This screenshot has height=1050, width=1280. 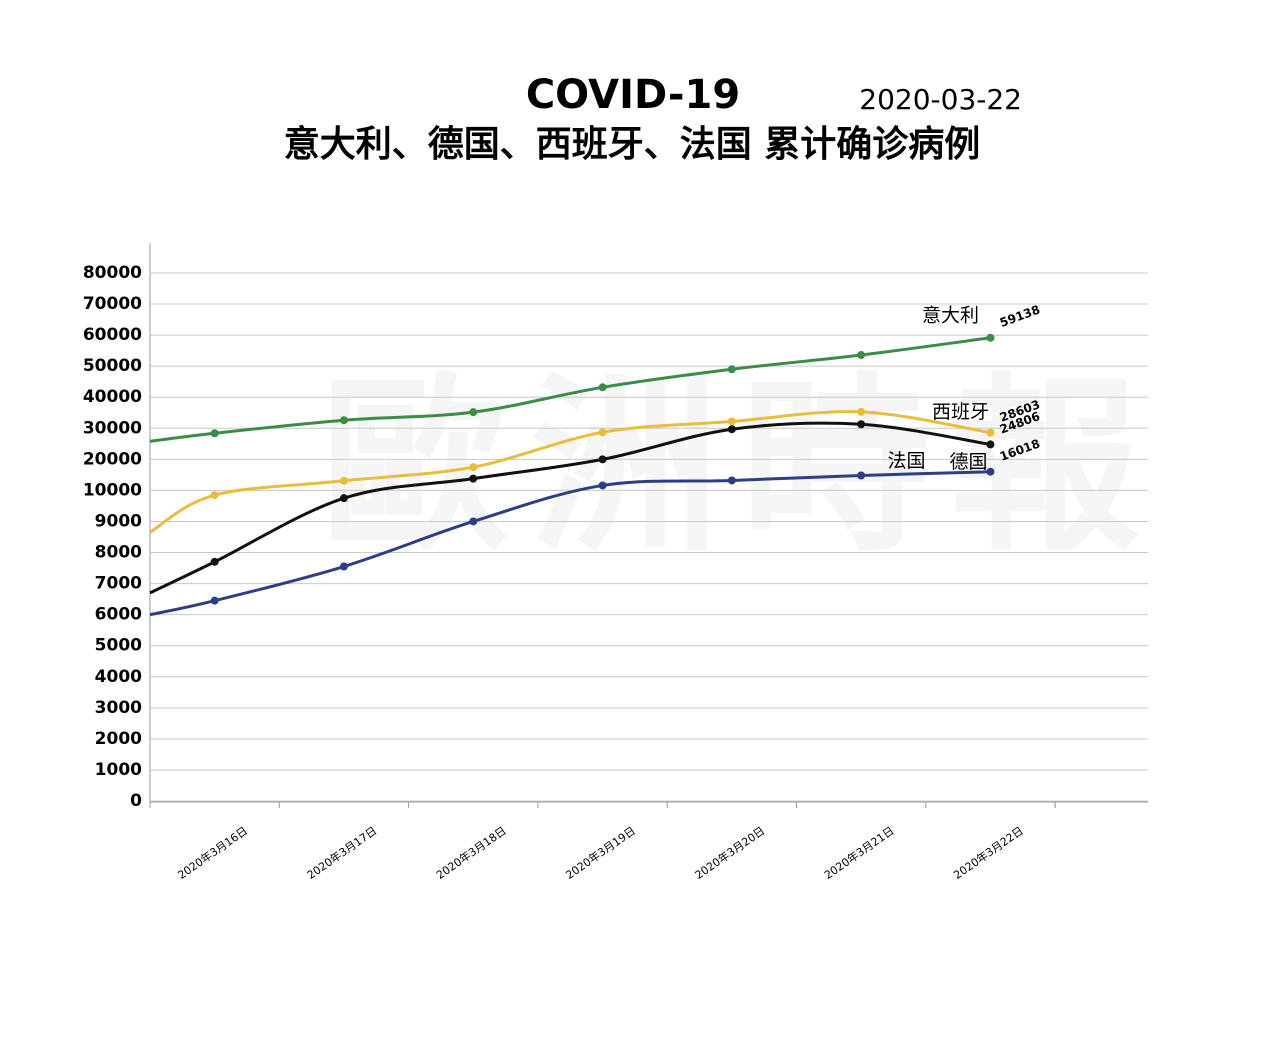 What do you see at coordinates (470, 852) in the screenshot?
I see `x-tick-label: 2020年3月18日` at bounding box center [470, 852].